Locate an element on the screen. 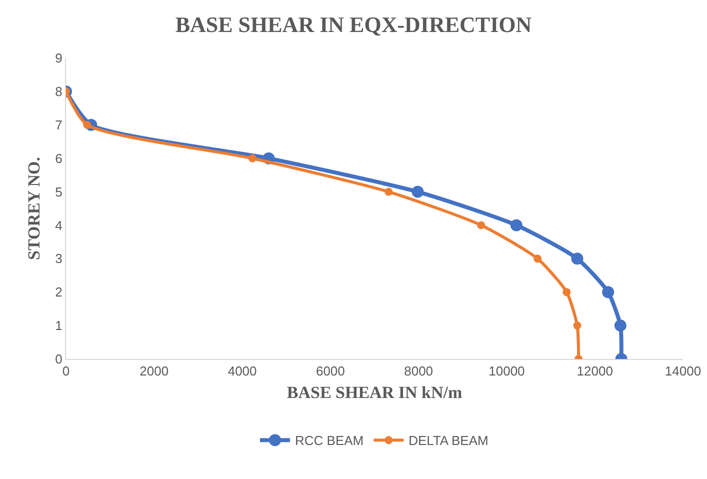  y-tick-label: 6 is located at coordinates (58, 158).